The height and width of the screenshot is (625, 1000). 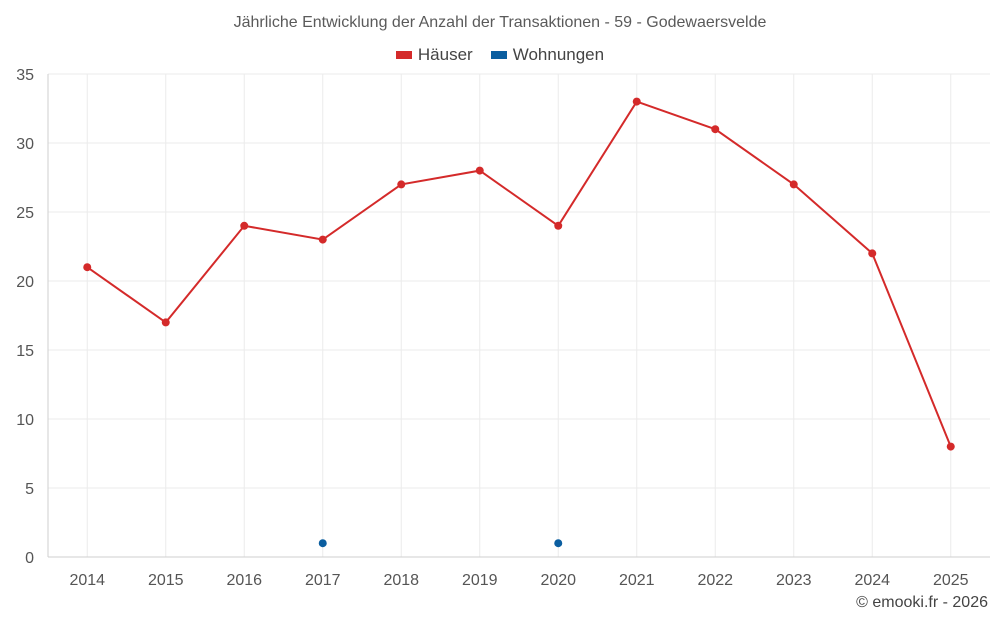 I want to click on x-tick-label: 2020, so click(x=558, y=580).